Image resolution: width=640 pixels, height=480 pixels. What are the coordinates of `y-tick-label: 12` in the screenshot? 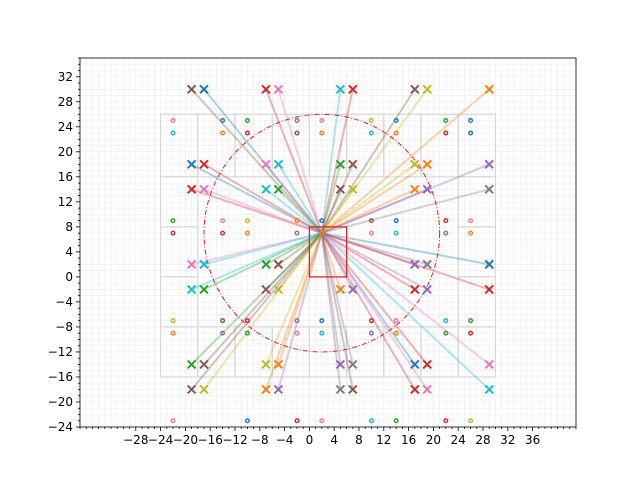 It's located at (65, 202).